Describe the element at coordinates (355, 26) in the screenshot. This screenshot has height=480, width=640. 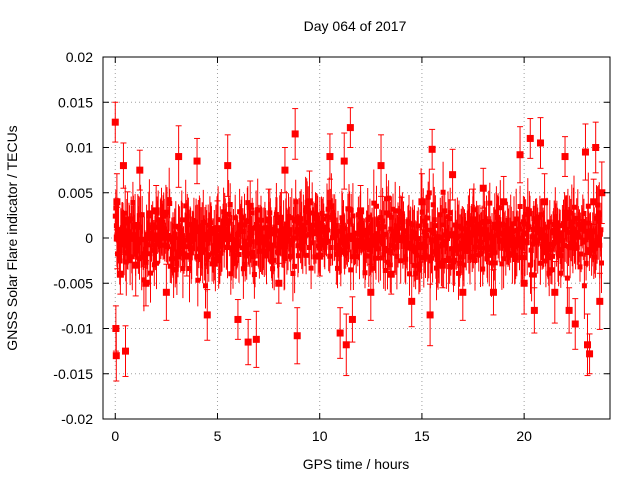
I see `chart-title: Day 064 of 2017` at that location.